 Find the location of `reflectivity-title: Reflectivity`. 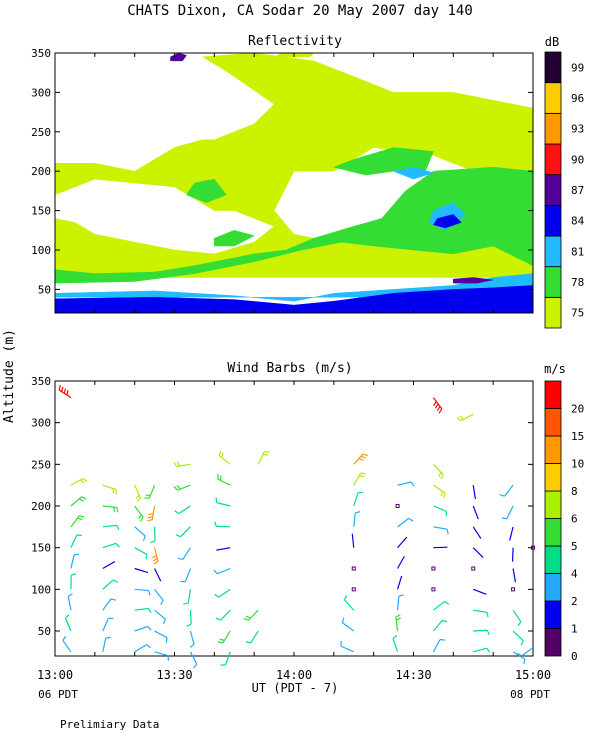

reflectivity-title: Reflectivity is located at coordinates (295, 41).